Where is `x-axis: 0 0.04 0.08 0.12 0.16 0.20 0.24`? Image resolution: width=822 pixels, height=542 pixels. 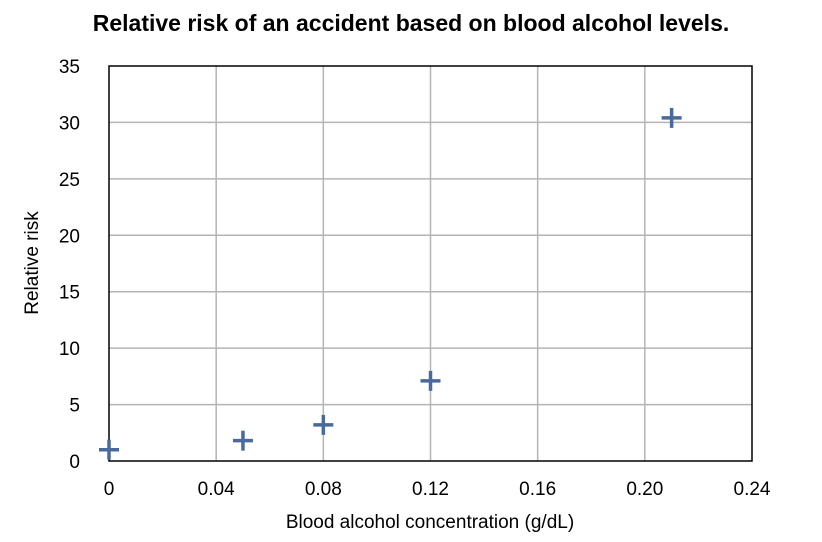 x-axis: 0 0.04 0.08 0.12 0.16 0.20 0.24 is located at coordinates (437, 489).